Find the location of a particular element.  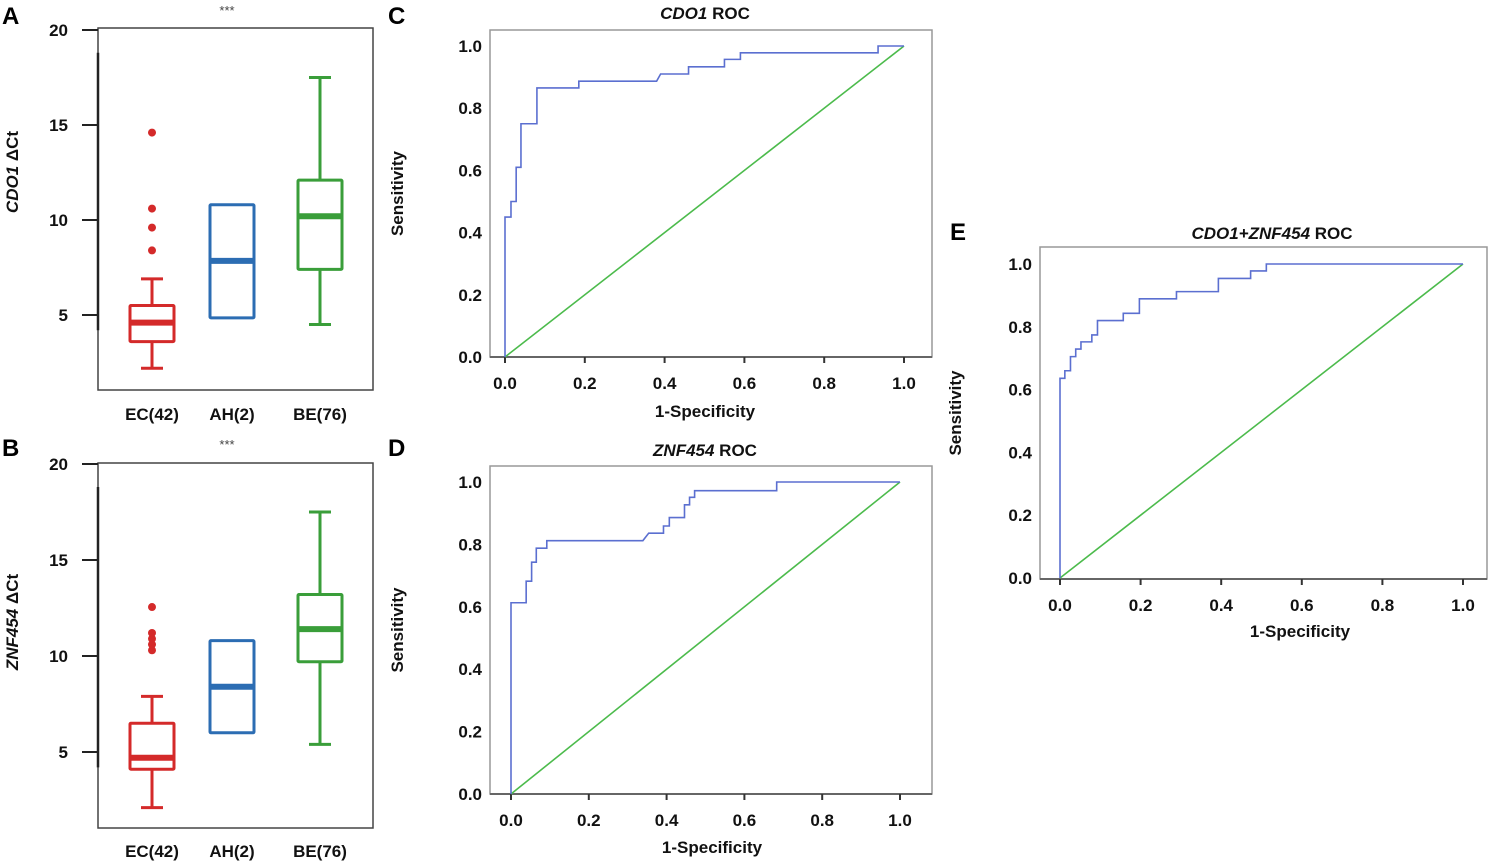

y-axis-label: CDO1 ΔCt is located at coordinates (12, 172).